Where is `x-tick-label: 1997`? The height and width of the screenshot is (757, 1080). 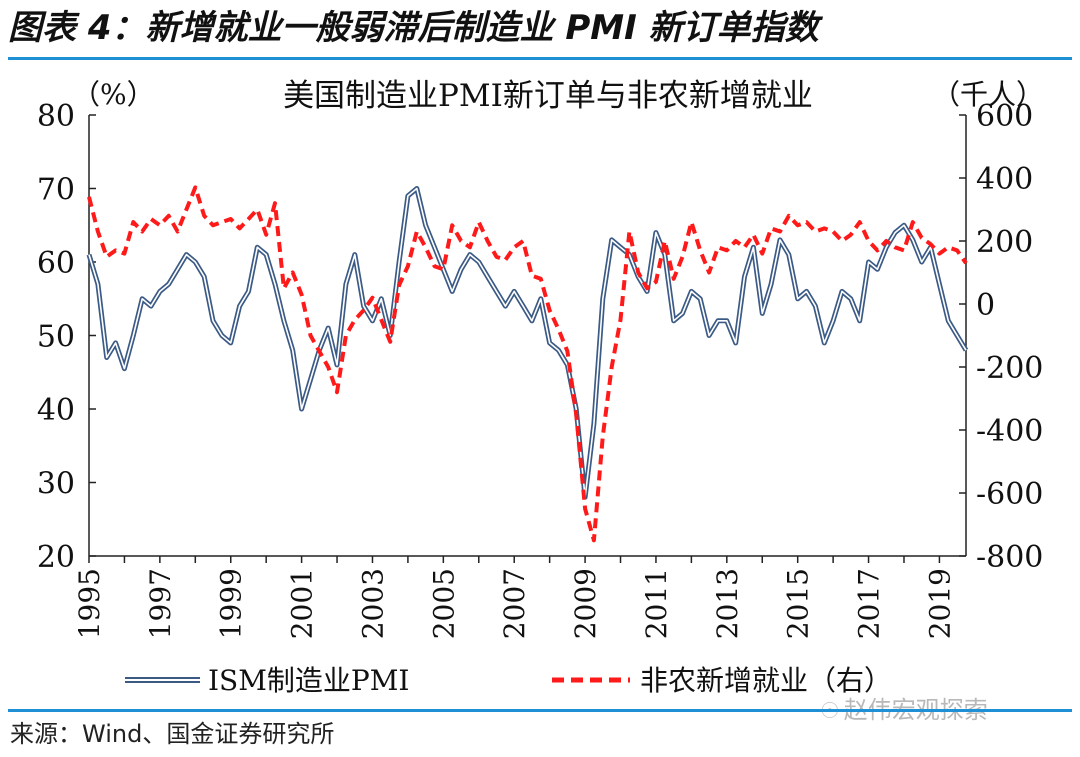
x-tick-label: 1997 is located at coordinates (160, 603).